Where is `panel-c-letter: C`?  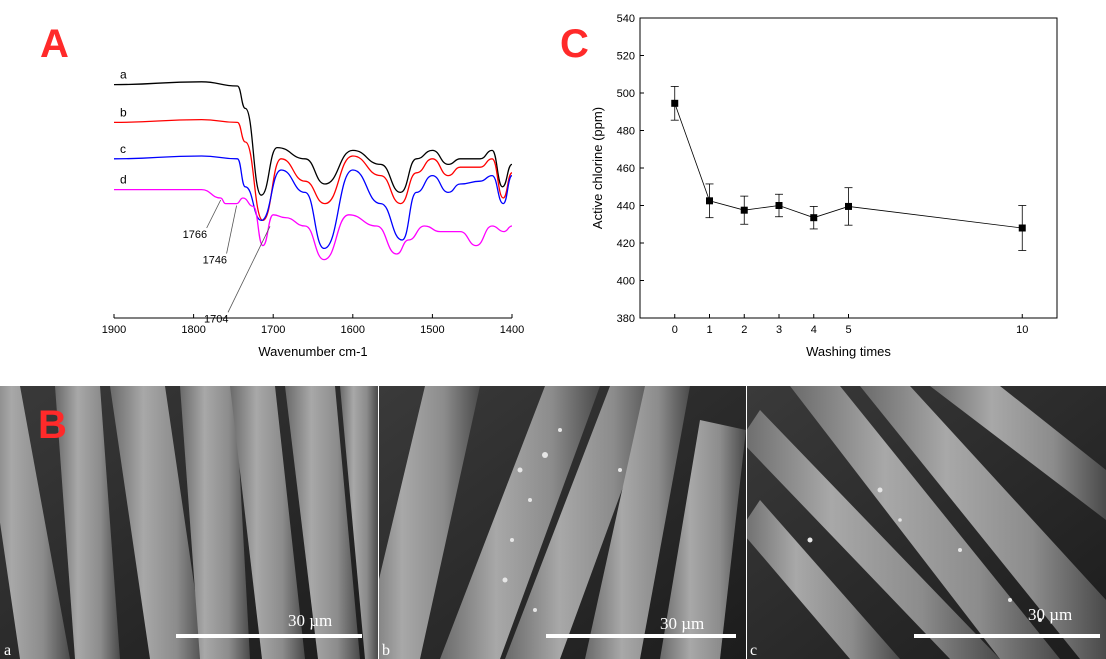 panel-c-letter: C is located at coordinates (574, 44).